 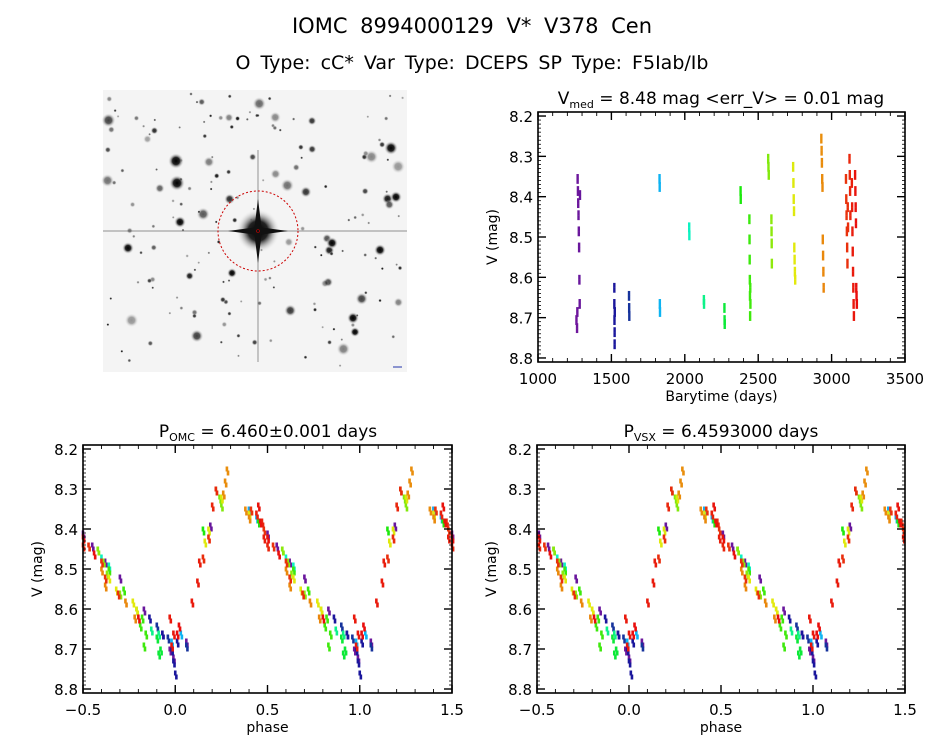 What do you see at coordinates (813, 710) in the screenshot?
I see `x-tick-label: 1.0` at bounding box center [813, 710].